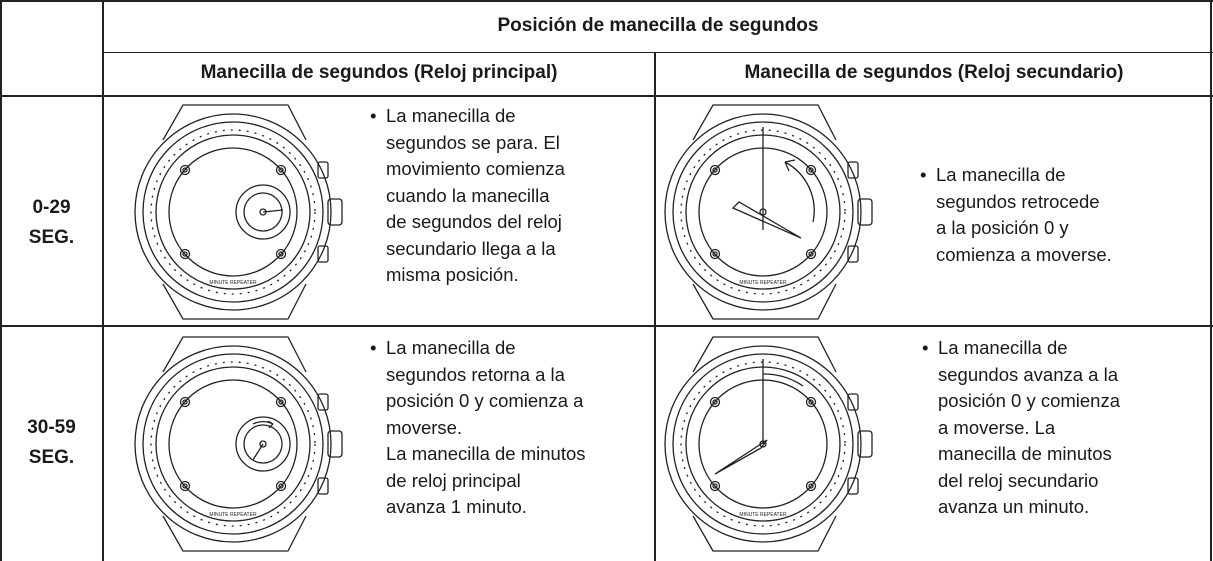  Describe the element at coordinates (51, 427) in the screenshot. I see `row-label-line: 30-59` at that location.